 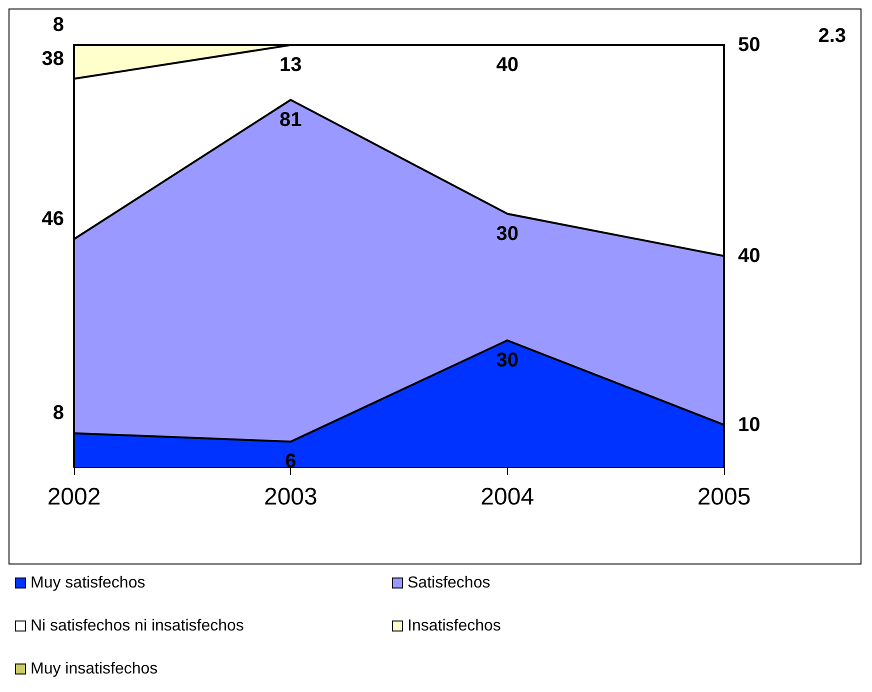 What do you see at coordinates (53, 59) in the screenshot?
I see `data-label: 38` at bounding box center [53, 59].